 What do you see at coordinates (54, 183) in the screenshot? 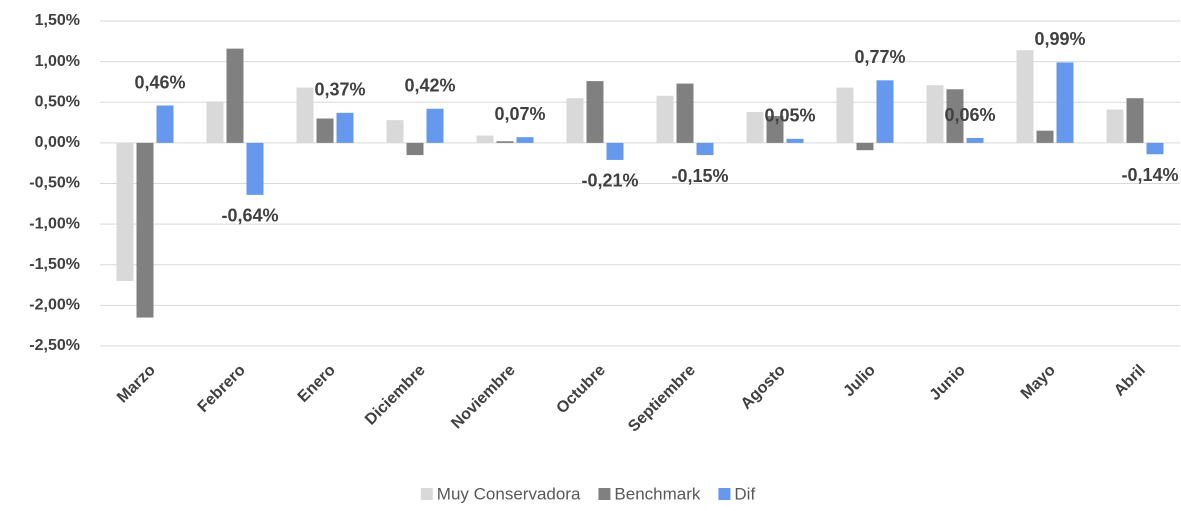
I see `y-tick-label: -0,50%` at bounding box center [54, 183].